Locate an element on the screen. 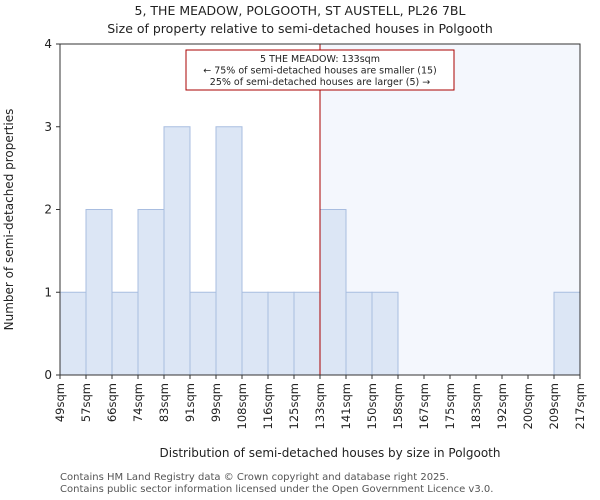 The width and height of the screenshot is (600, 500). x-tick-label: 49sqm is located at coordinates (60, 402).